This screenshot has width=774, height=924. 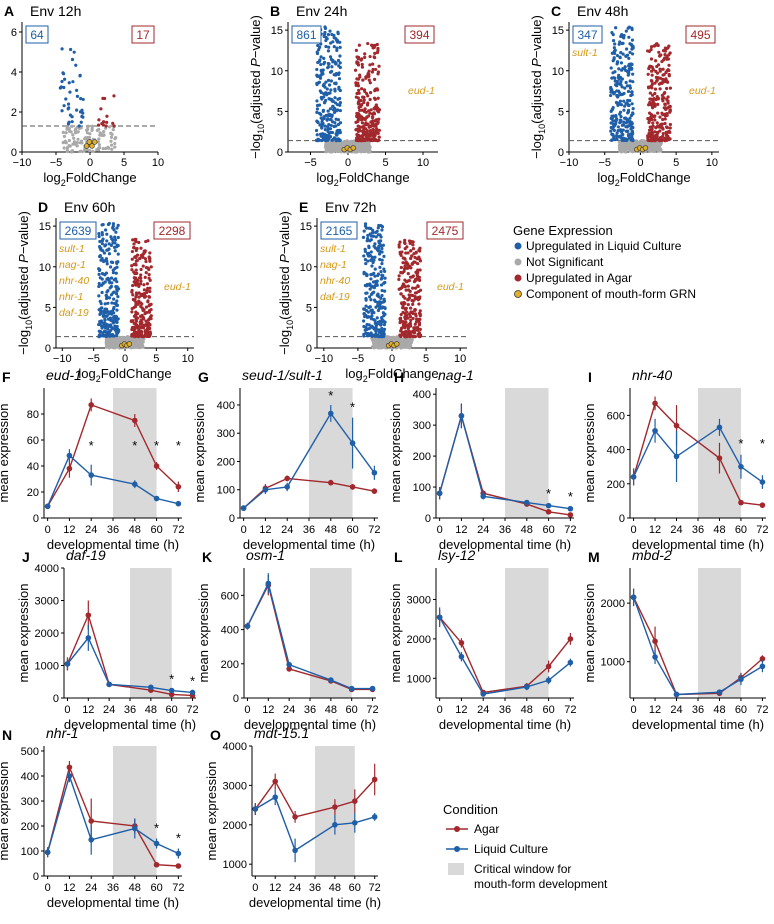 What do you see at coordinates (226, 406) in the screenshot?
I see `y-tick-label: 400` at bounding box center [226, 406].